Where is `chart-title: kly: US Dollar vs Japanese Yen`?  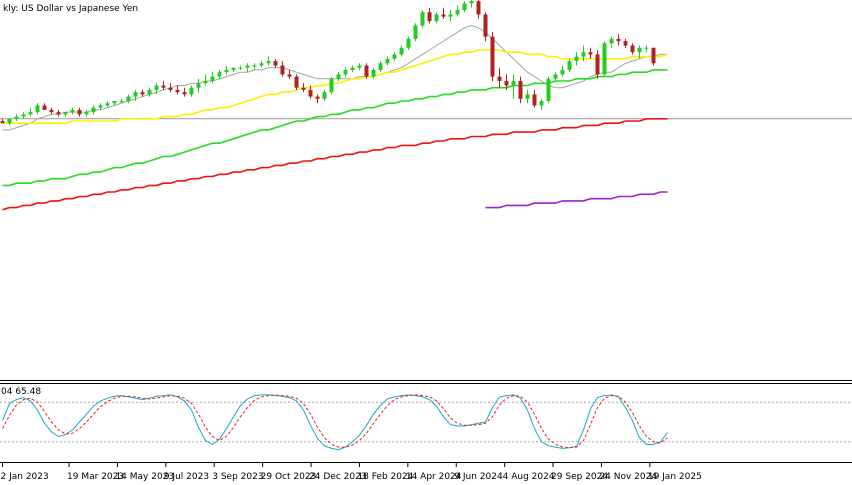 chart-title: kly: US Dollar vs Japanese Yen is located at coordinates (70, 9).